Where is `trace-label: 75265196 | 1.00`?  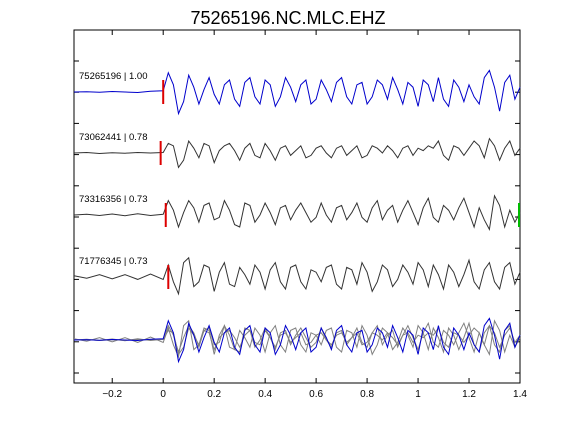
trace-label: 75265196 | 1.00 is located at coordinates (113, 76).